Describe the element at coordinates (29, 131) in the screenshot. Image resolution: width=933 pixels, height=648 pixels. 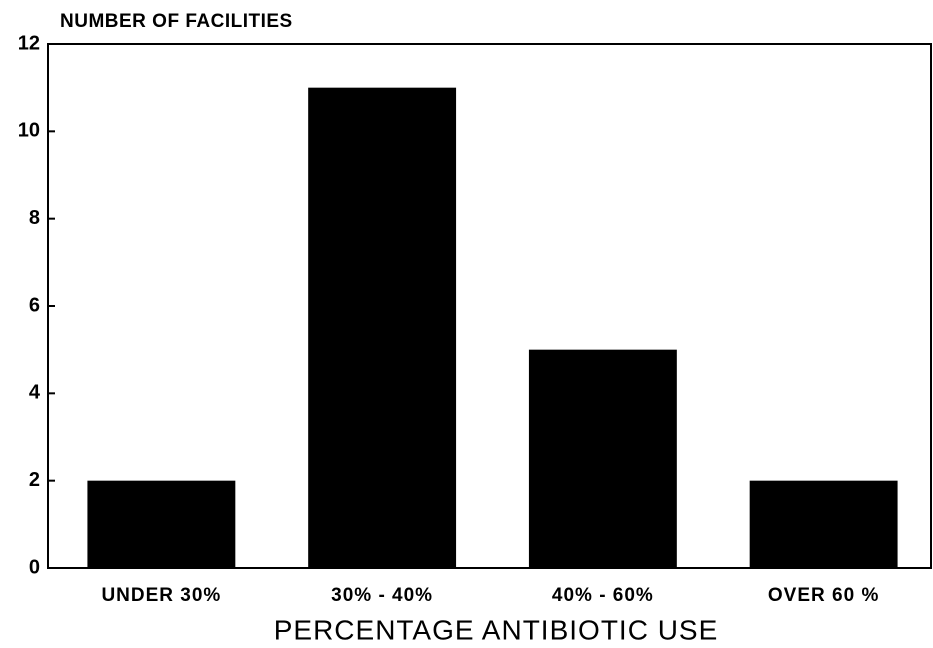
I see `y-tick-label: 10` at that location.